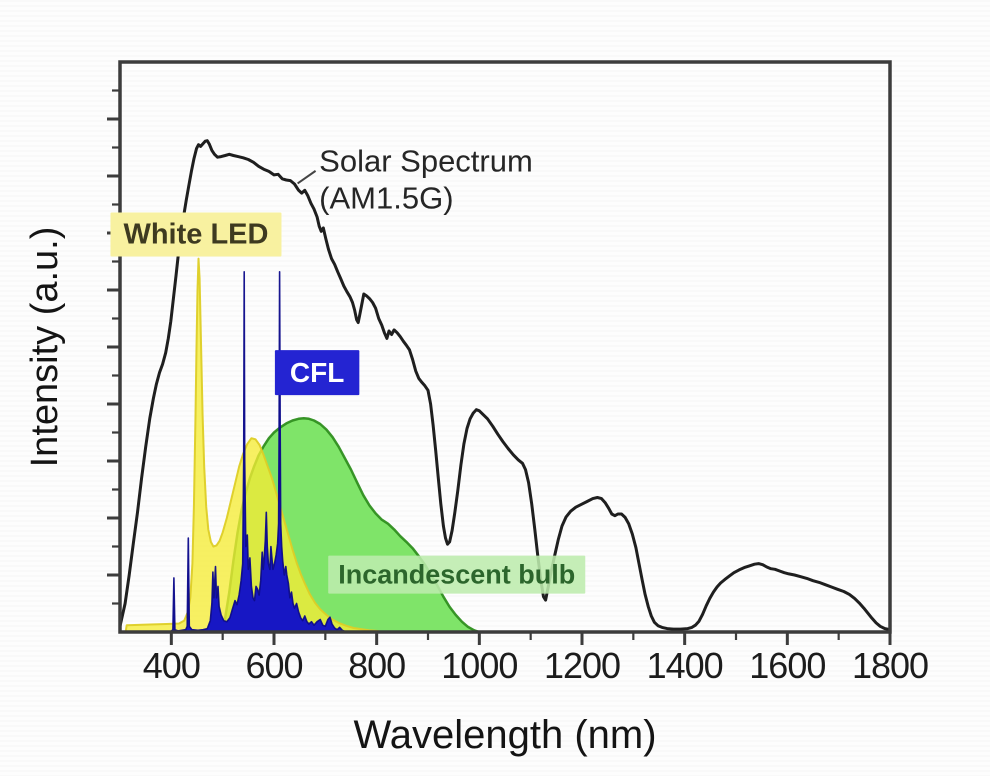  Describe the element at coordinates (45, 347) in the screenshot. I see `y-axis-title: Intensity (a.u.)` at that location.